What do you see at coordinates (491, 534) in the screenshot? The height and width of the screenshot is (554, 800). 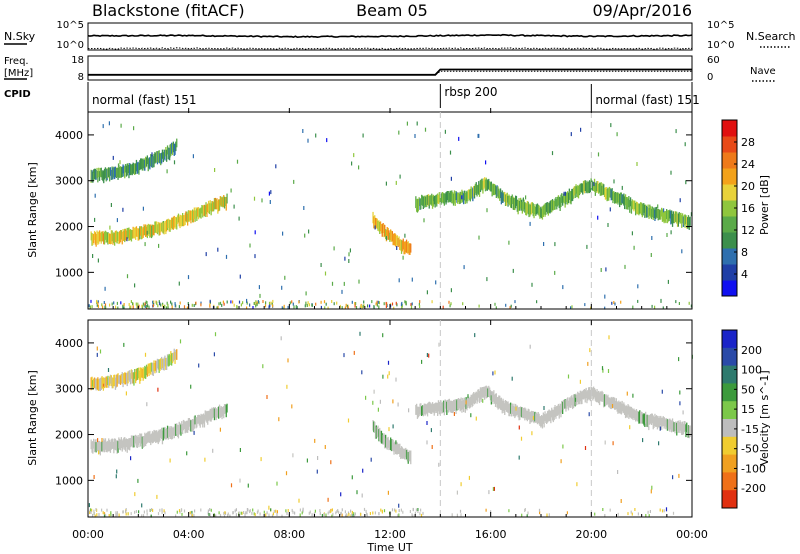 I see `time-tick-label: 16:00` at bounding box center [491, 534].